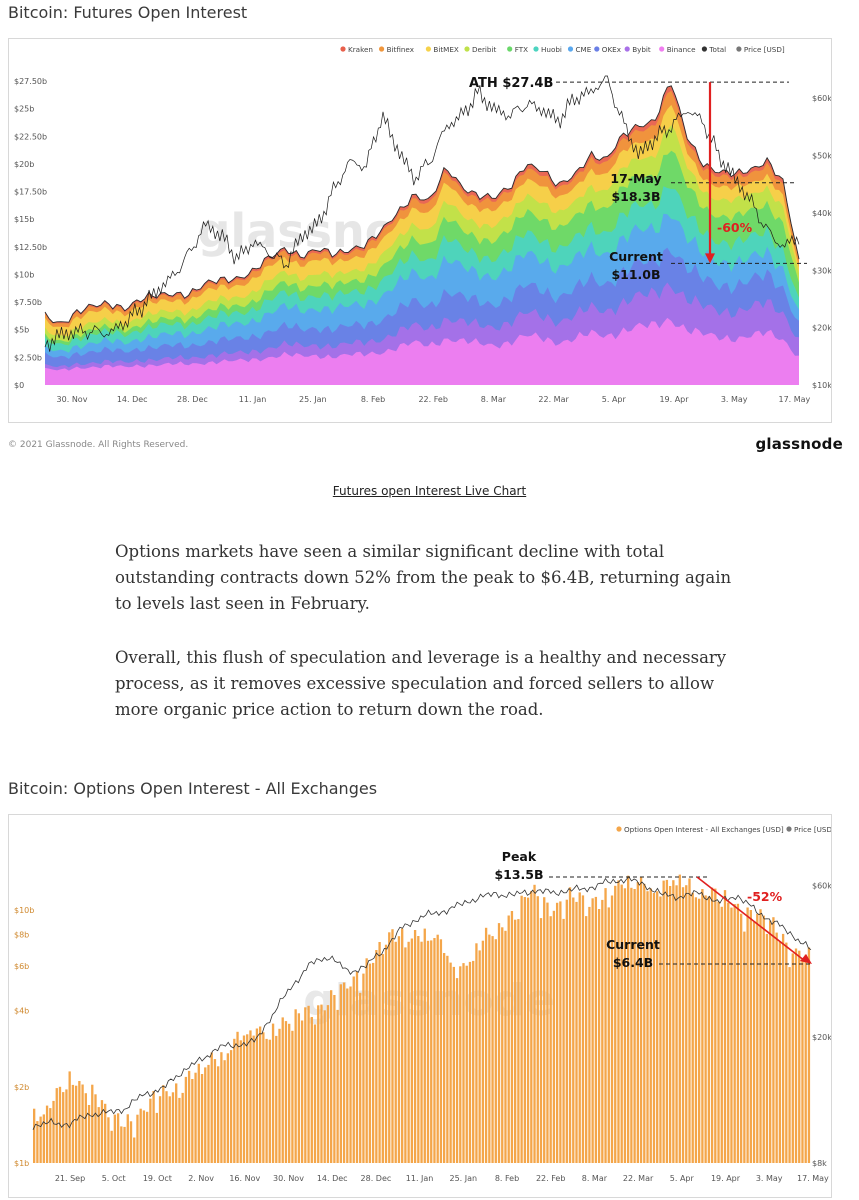 This screenshot has width=859, height=1200. Describe the element at coordinates (612, 49) in the screenshot. I see `legend-label: OKEx` at that location.